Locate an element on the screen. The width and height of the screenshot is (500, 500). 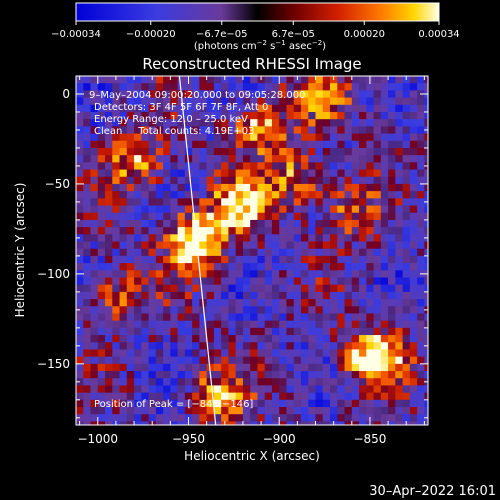
x-tick-label: −900 is located at coordinates (279, 439).